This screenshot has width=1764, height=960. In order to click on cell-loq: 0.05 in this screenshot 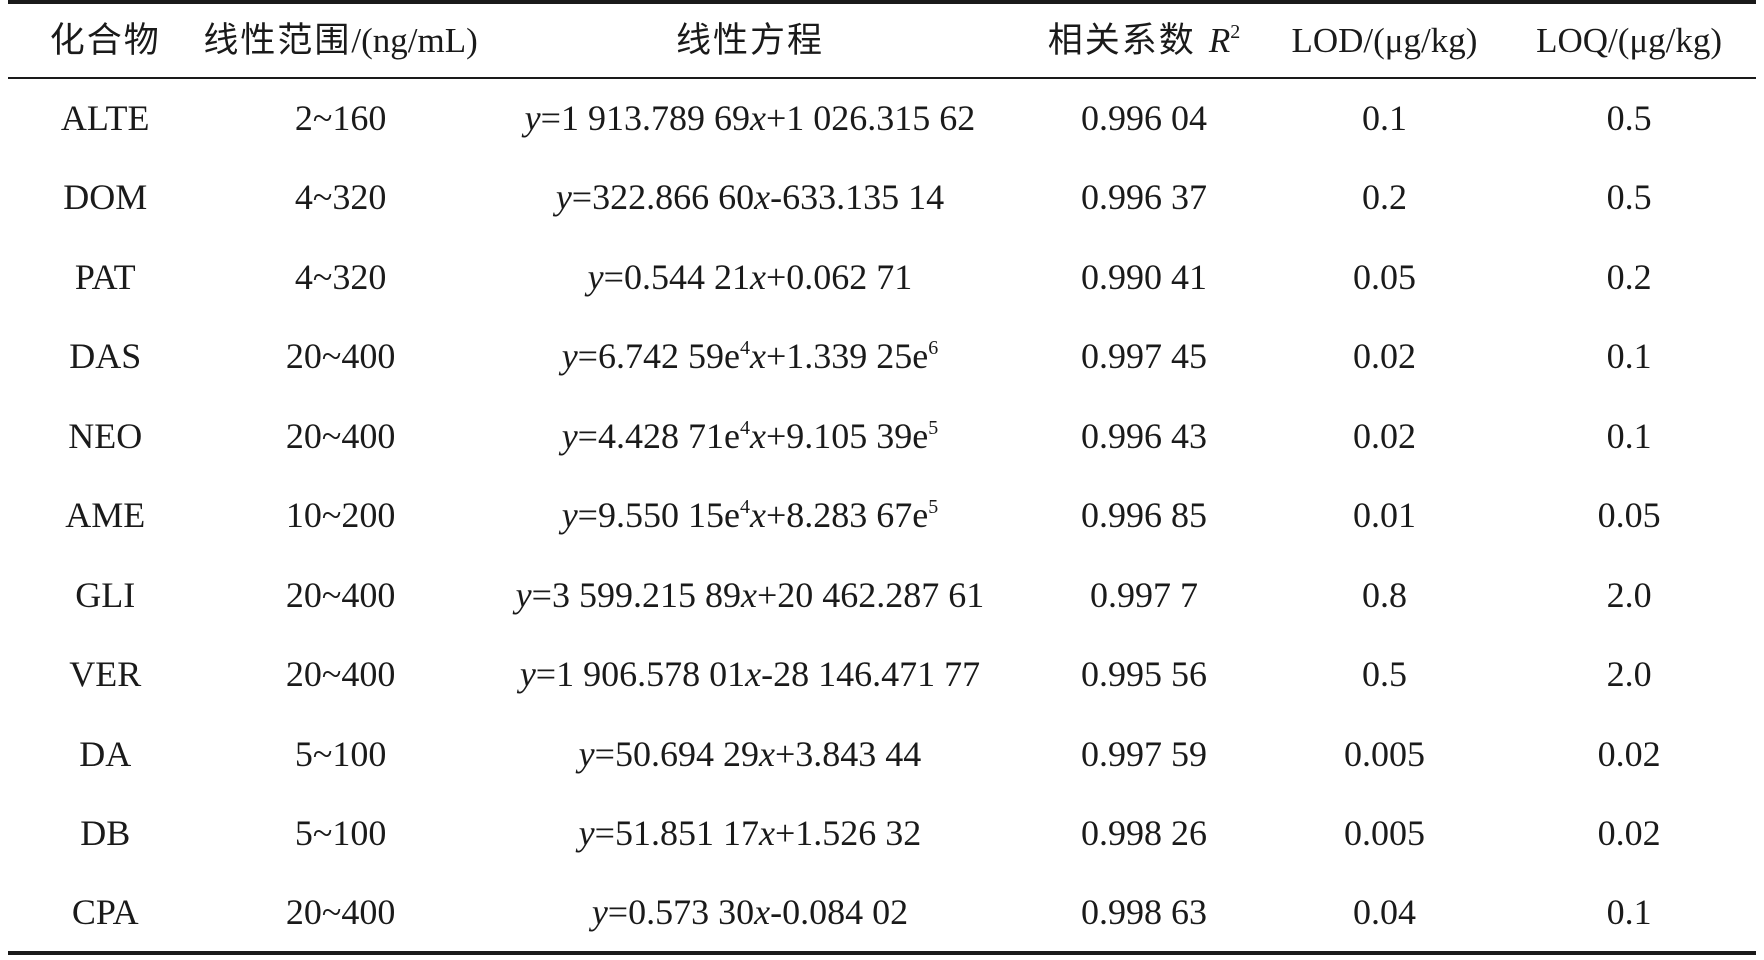, I will do `click(1629, 515)`.